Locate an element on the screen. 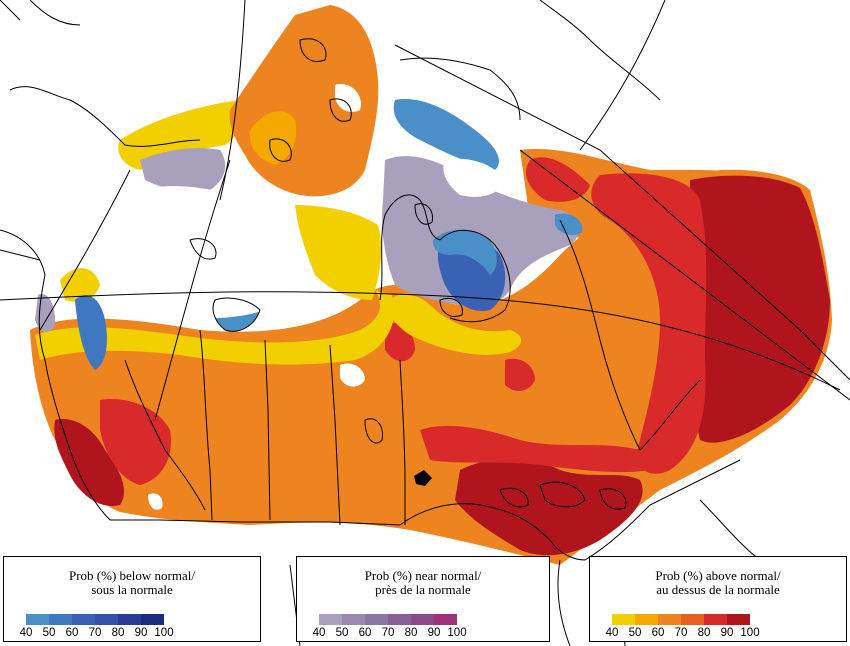 Image resolution: width=850 pixels, height=646 pixels. white-pocket-prairie is located at coordinates (352, 375).